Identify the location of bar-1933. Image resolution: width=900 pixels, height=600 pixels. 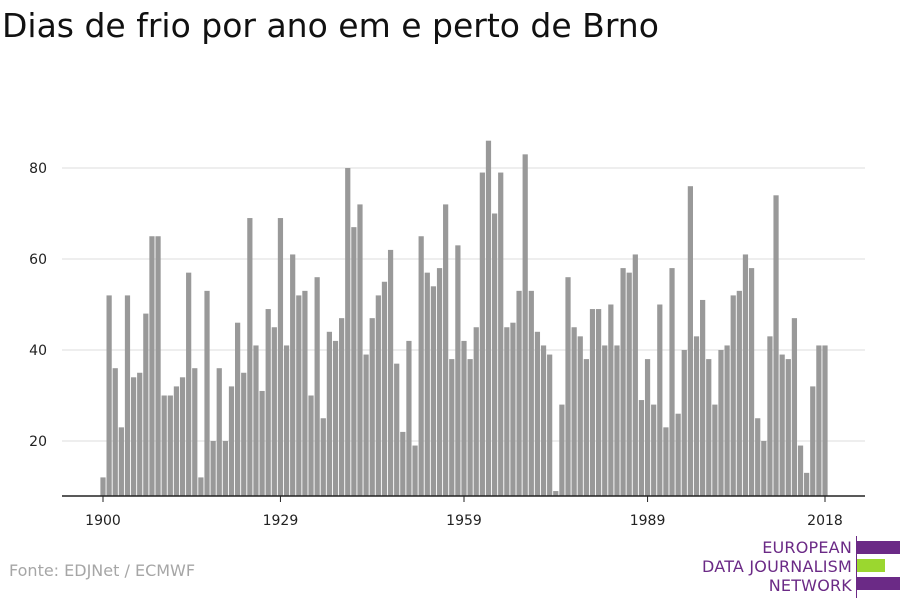
(305, 393).